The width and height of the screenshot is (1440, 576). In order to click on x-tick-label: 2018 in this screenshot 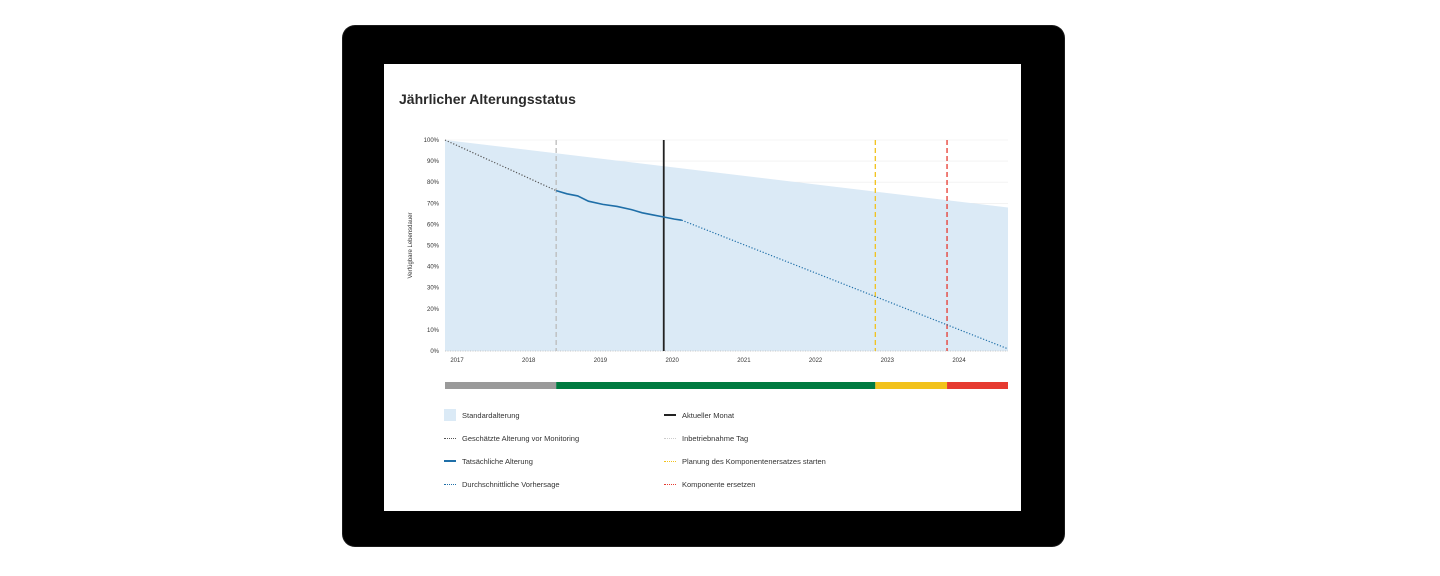, I will do `click(529, 361)`.